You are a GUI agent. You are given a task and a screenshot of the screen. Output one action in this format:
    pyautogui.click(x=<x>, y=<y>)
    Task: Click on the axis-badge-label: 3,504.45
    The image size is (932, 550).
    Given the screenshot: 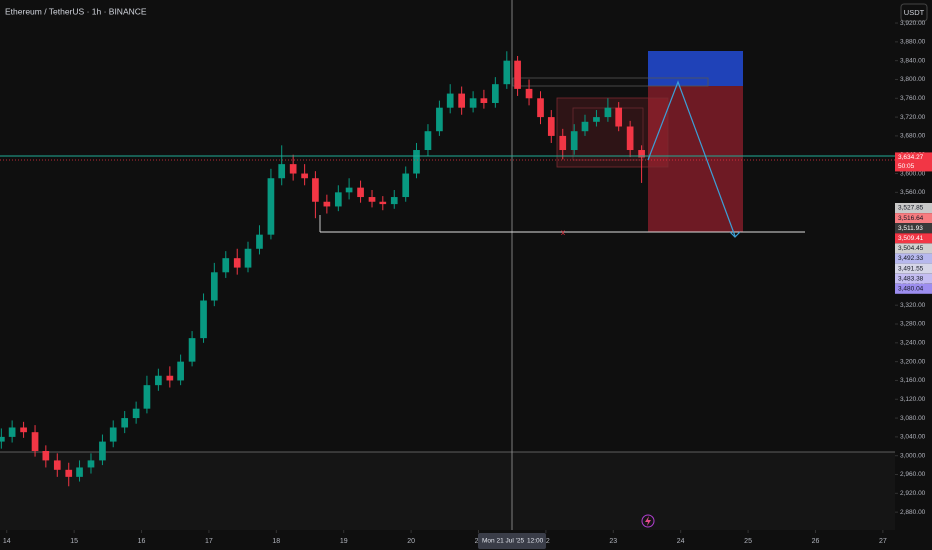 What is the action you would take?
    pyautogui.click(x=911, y=248)
    